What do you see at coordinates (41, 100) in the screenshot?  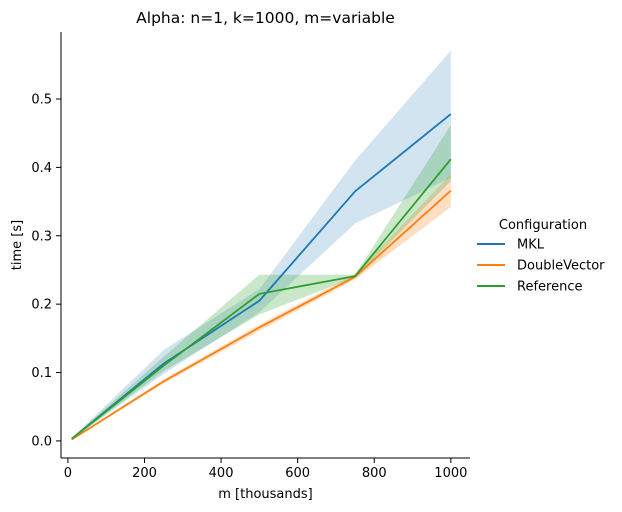 I see `y-tick-label: 0.5` at bounding box center [41, 100].